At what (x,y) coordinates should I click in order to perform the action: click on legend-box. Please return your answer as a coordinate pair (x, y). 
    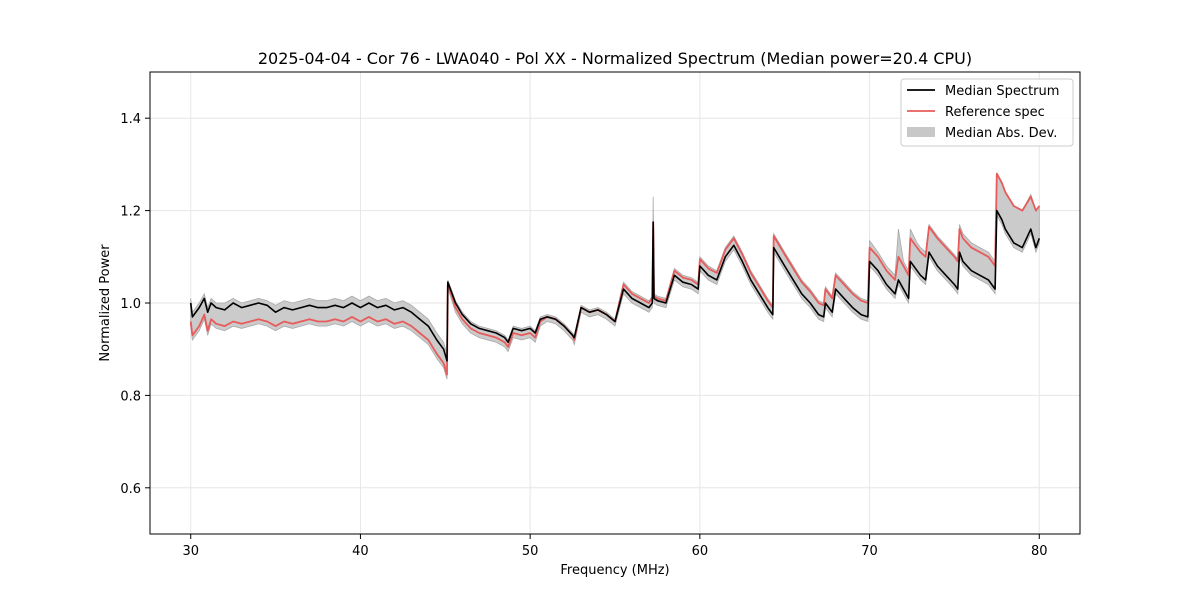
    Looking at the image, I should click on (987, 112).